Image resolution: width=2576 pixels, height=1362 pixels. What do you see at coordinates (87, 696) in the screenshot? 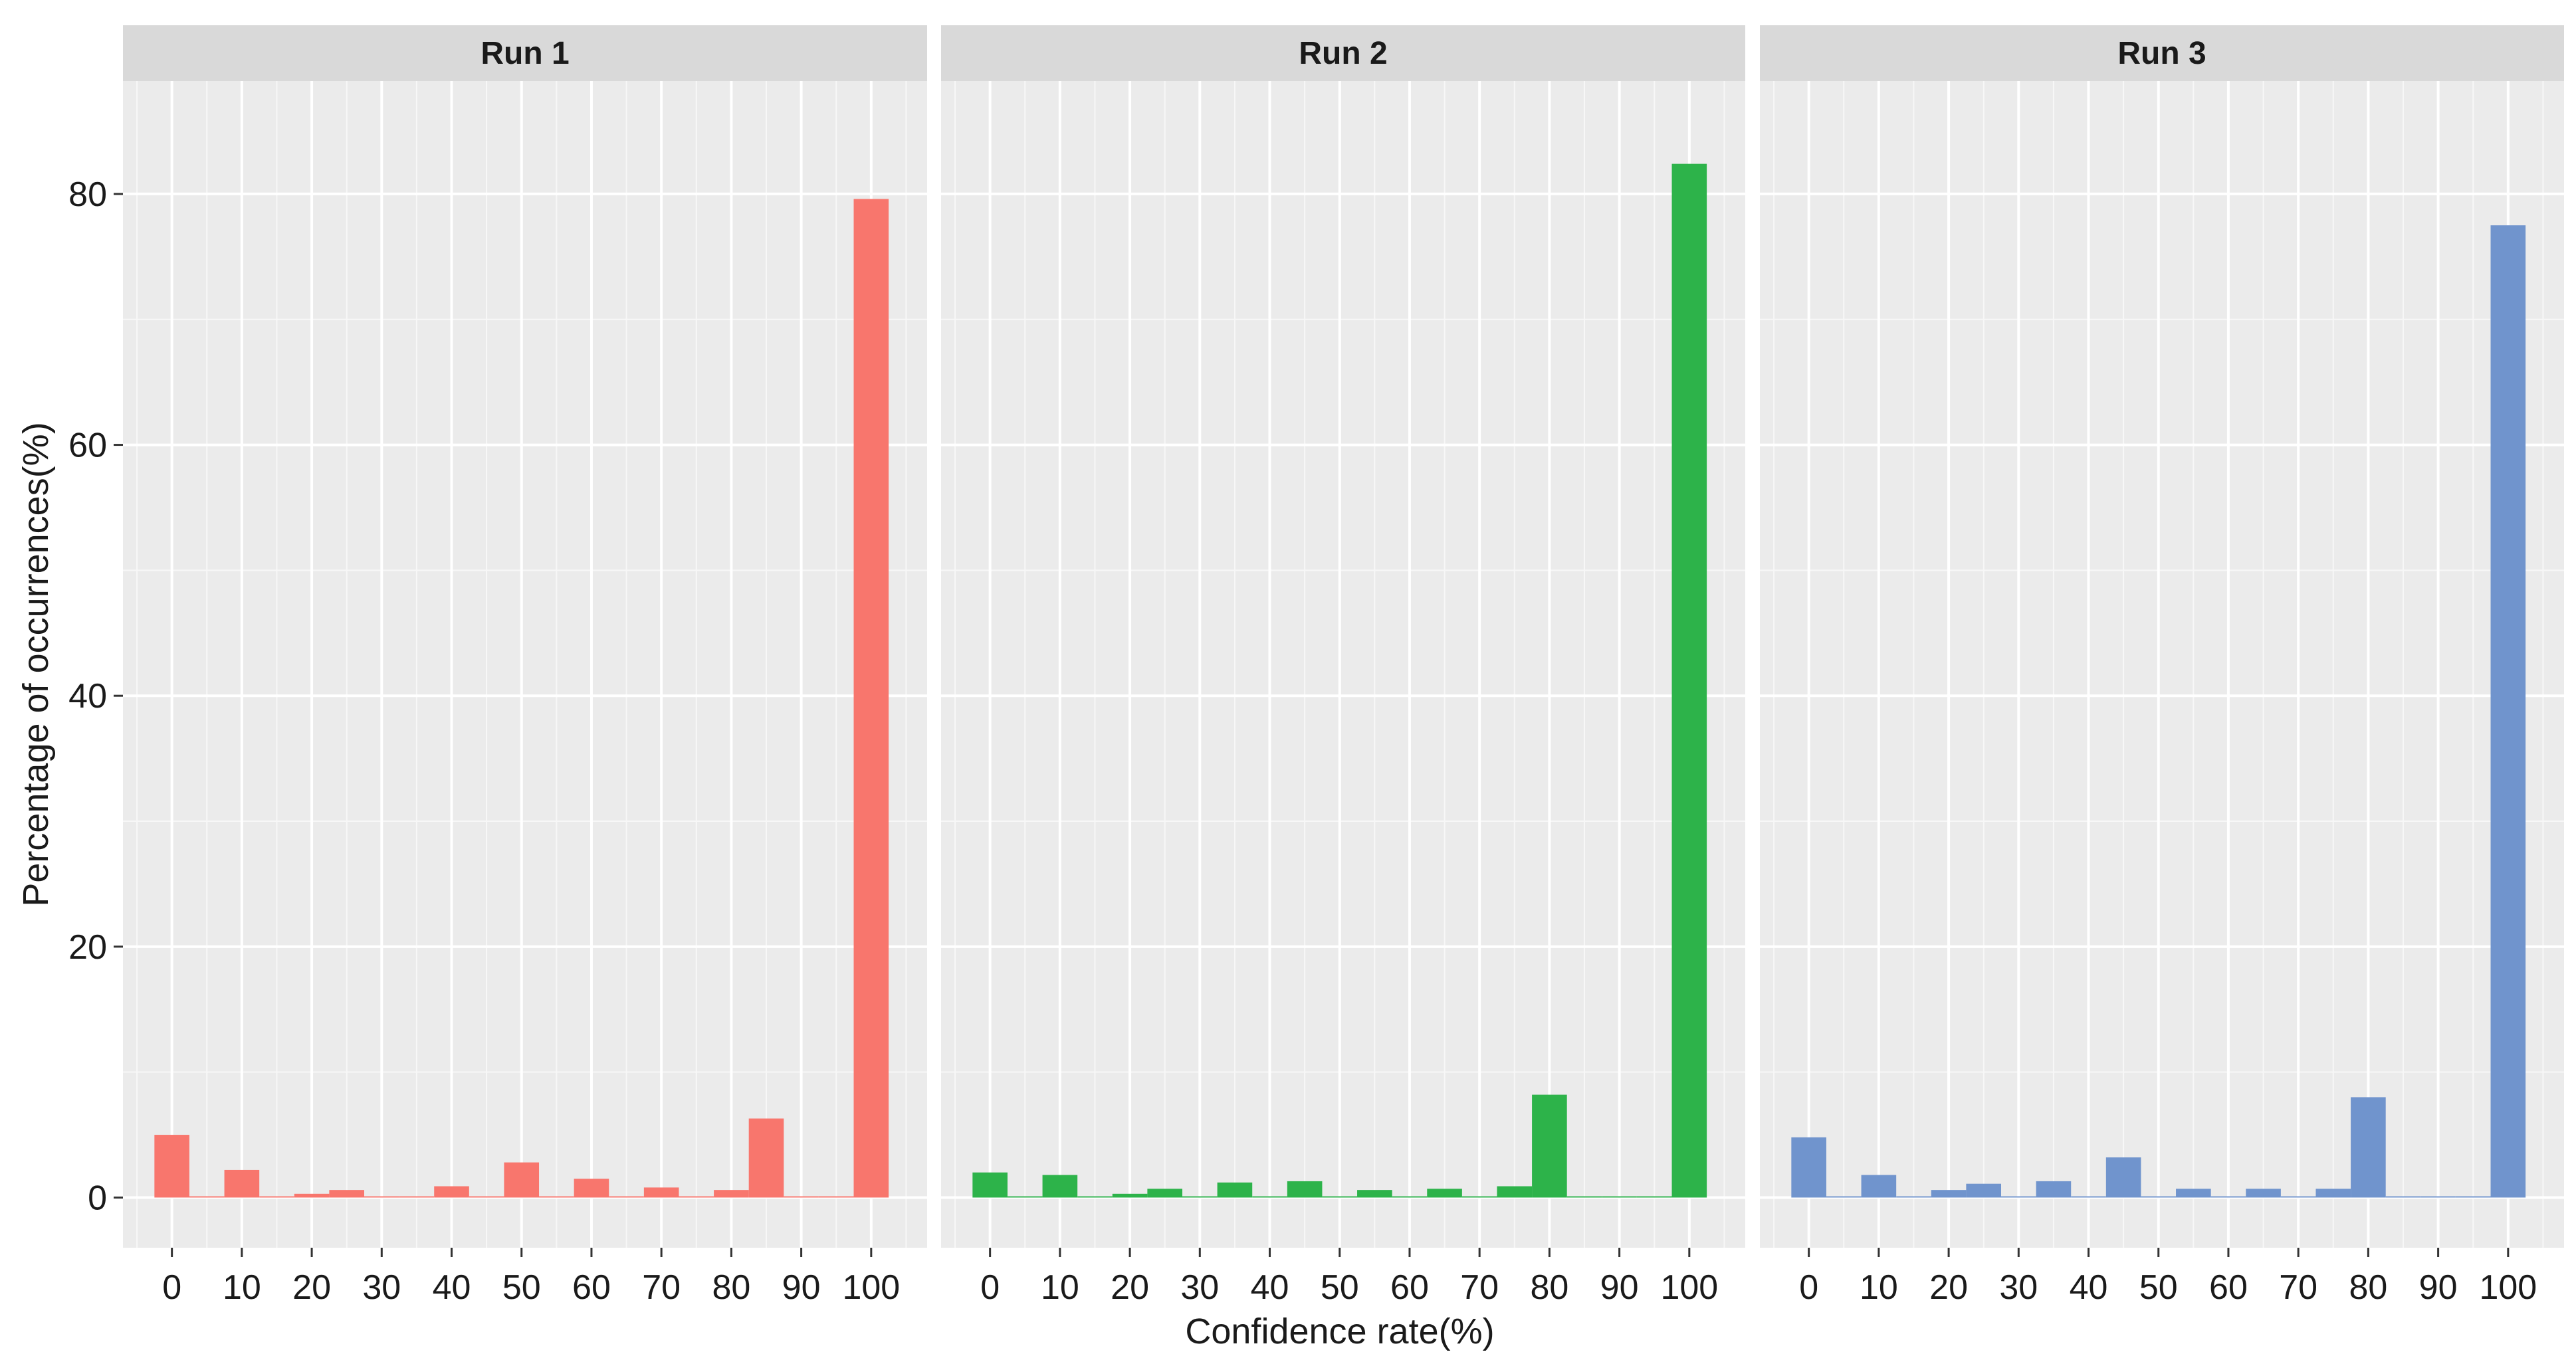
I see `y-tick-label: 40` at bounding box center [87, 696].